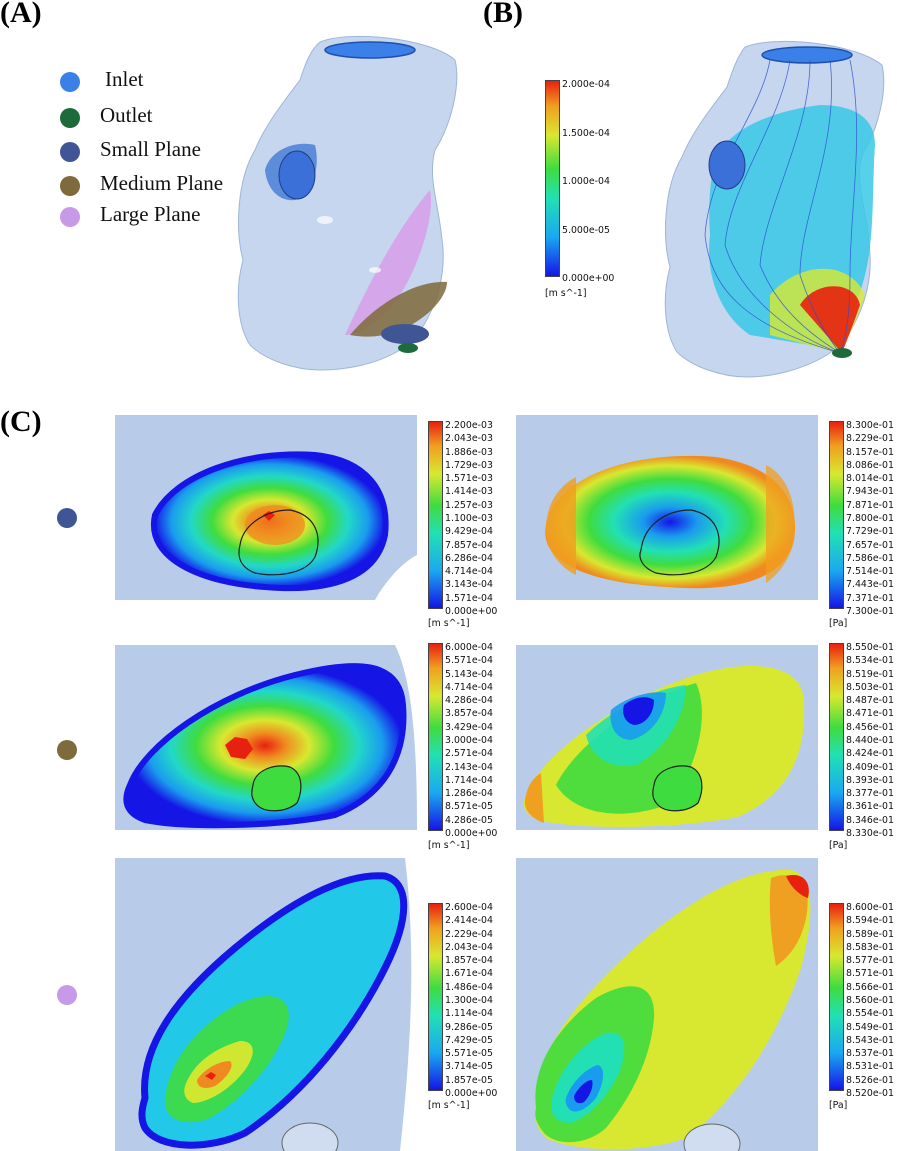  What do you see at coordinates (870, 794) in the screenshot?
I see `colorbar-tick: 8.377e-01` at bounding box center [870, 794].